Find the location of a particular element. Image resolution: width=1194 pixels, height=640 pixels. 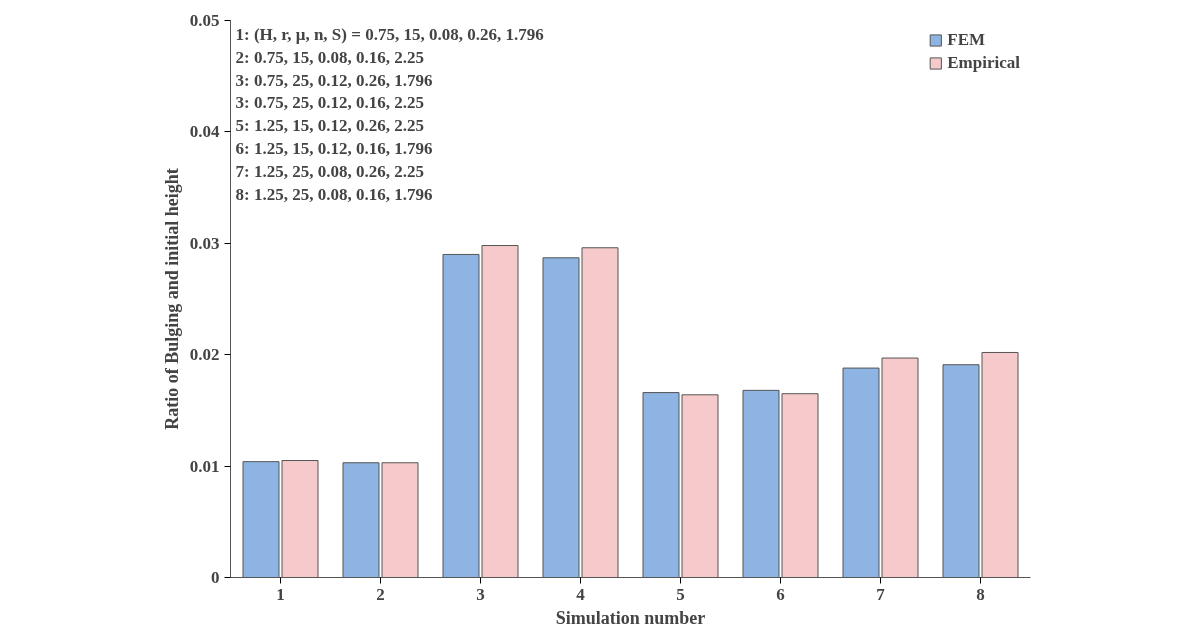

y-tick-label: 0.04 is located at coordinates (204, 132).